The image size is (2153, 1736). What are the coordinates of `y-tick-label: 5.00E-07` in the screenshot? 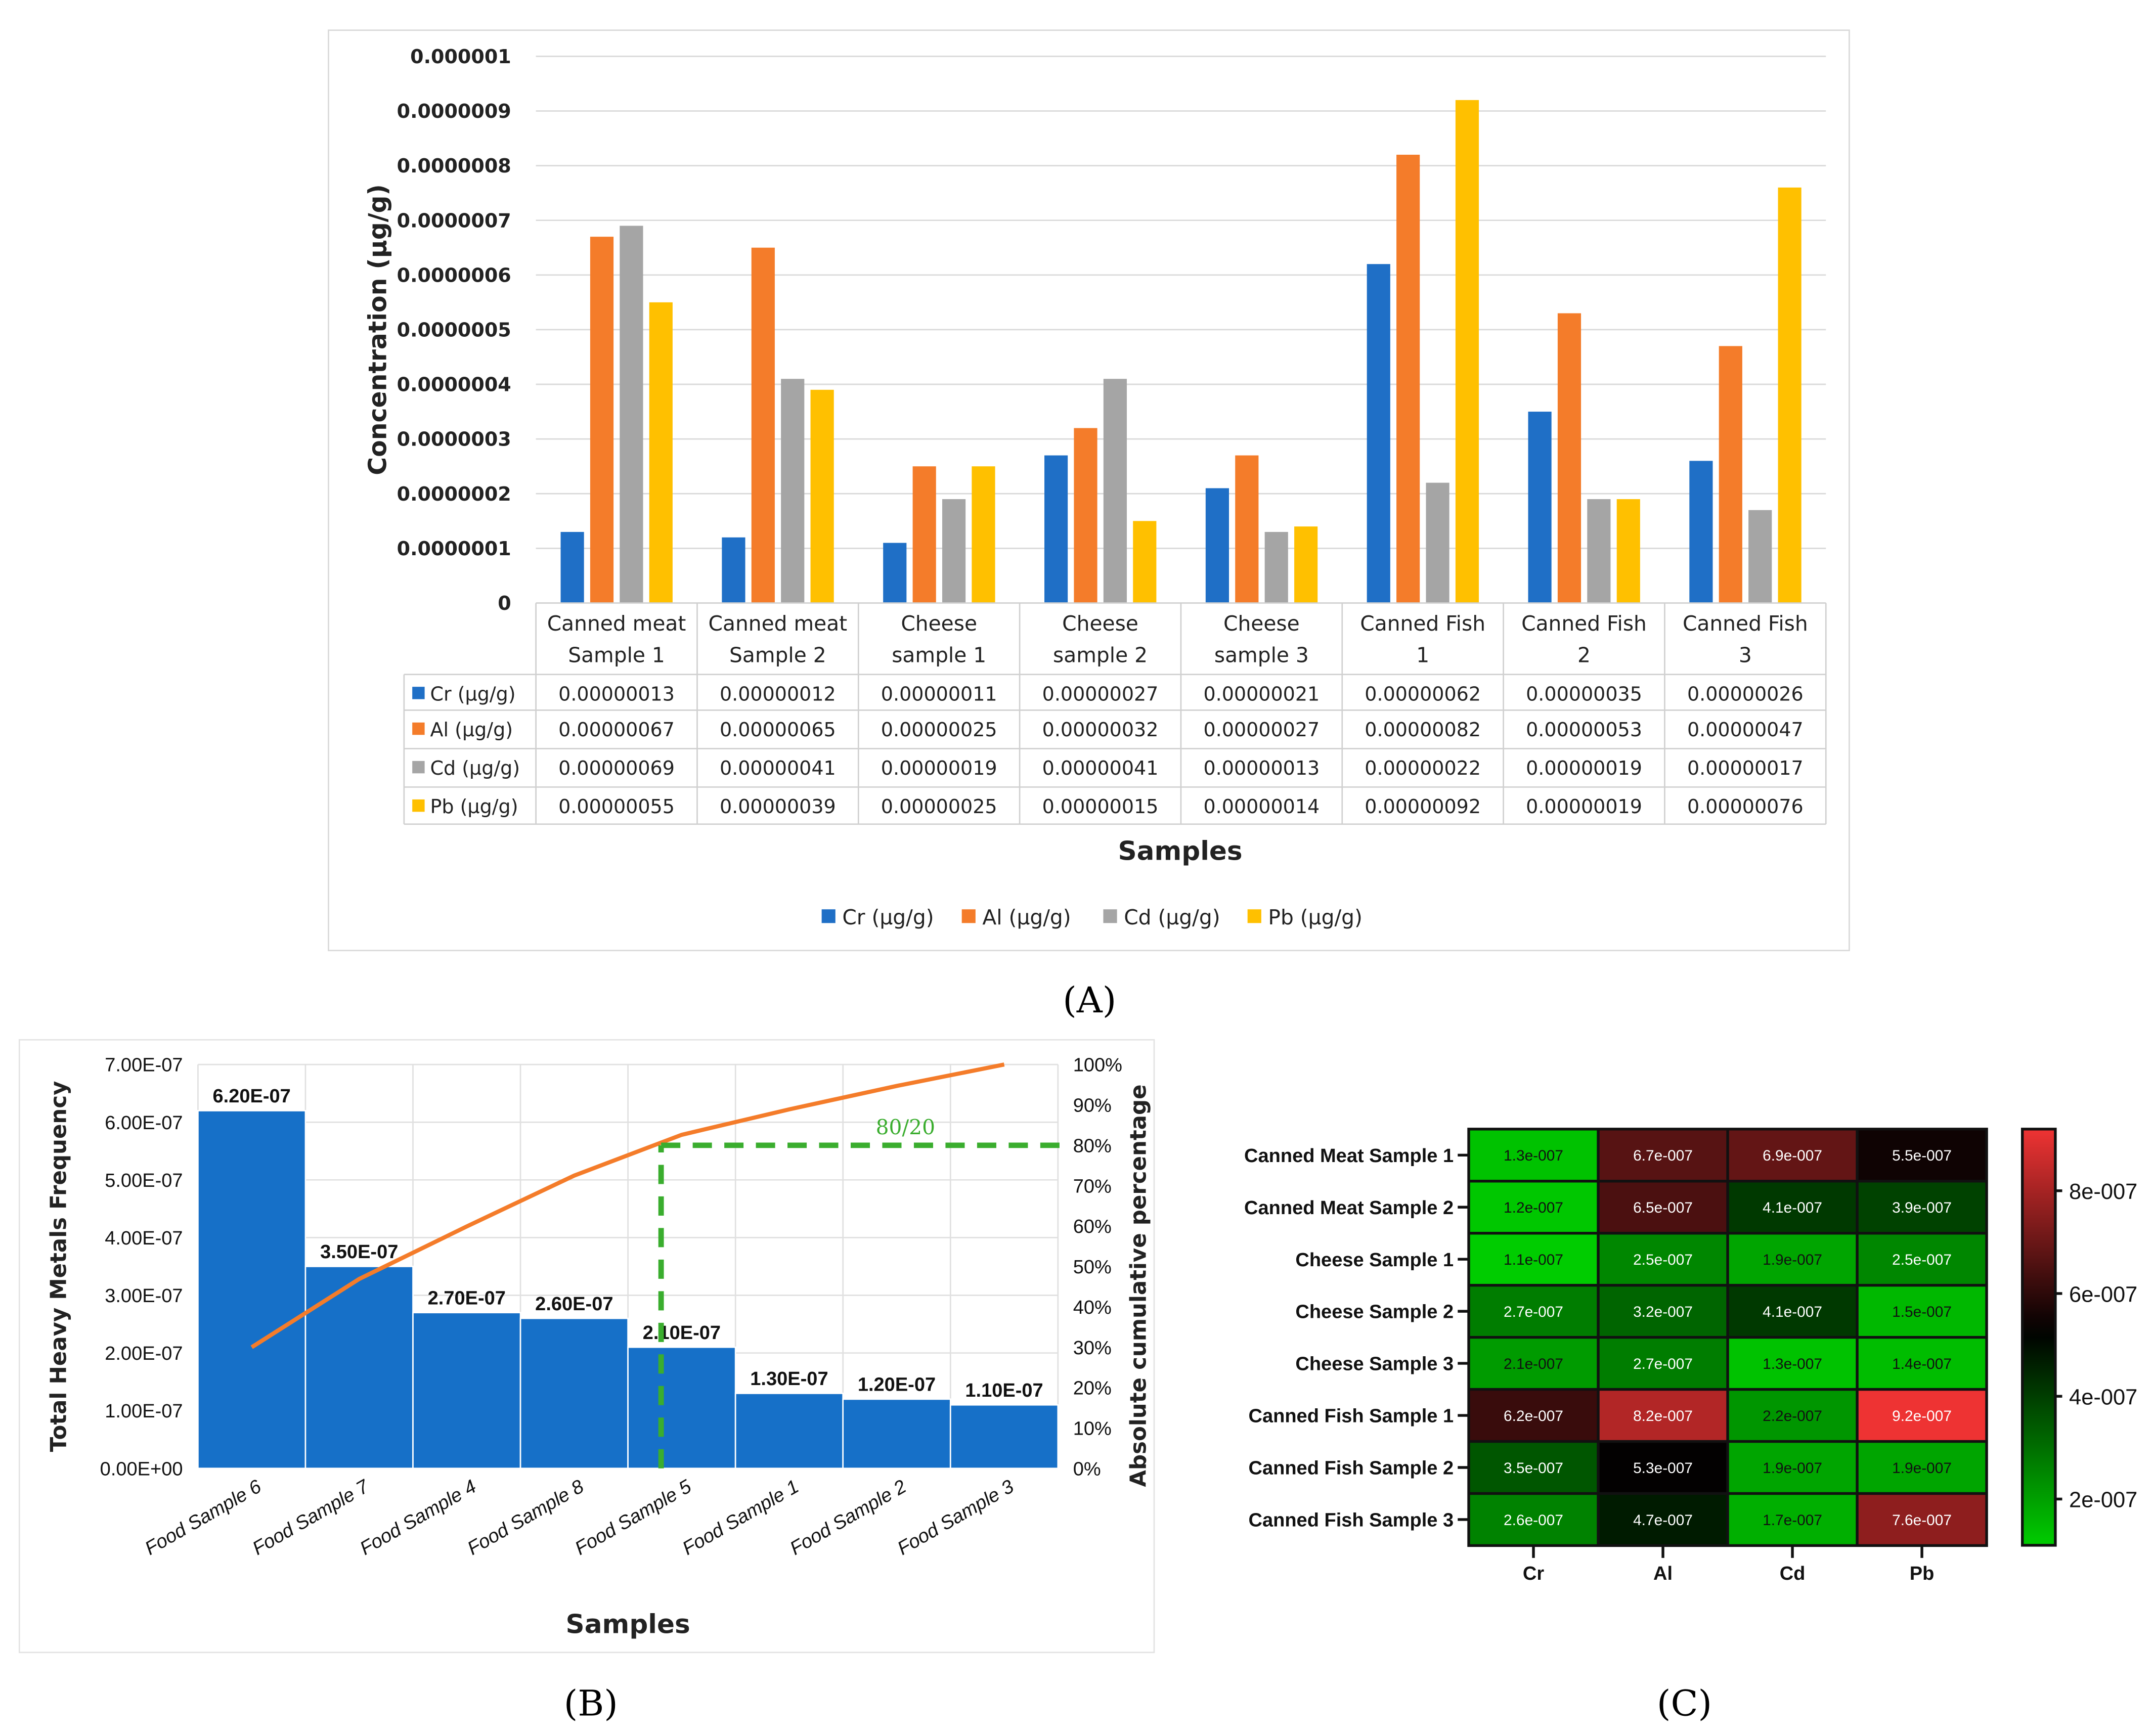 It's located at (144, 1180).